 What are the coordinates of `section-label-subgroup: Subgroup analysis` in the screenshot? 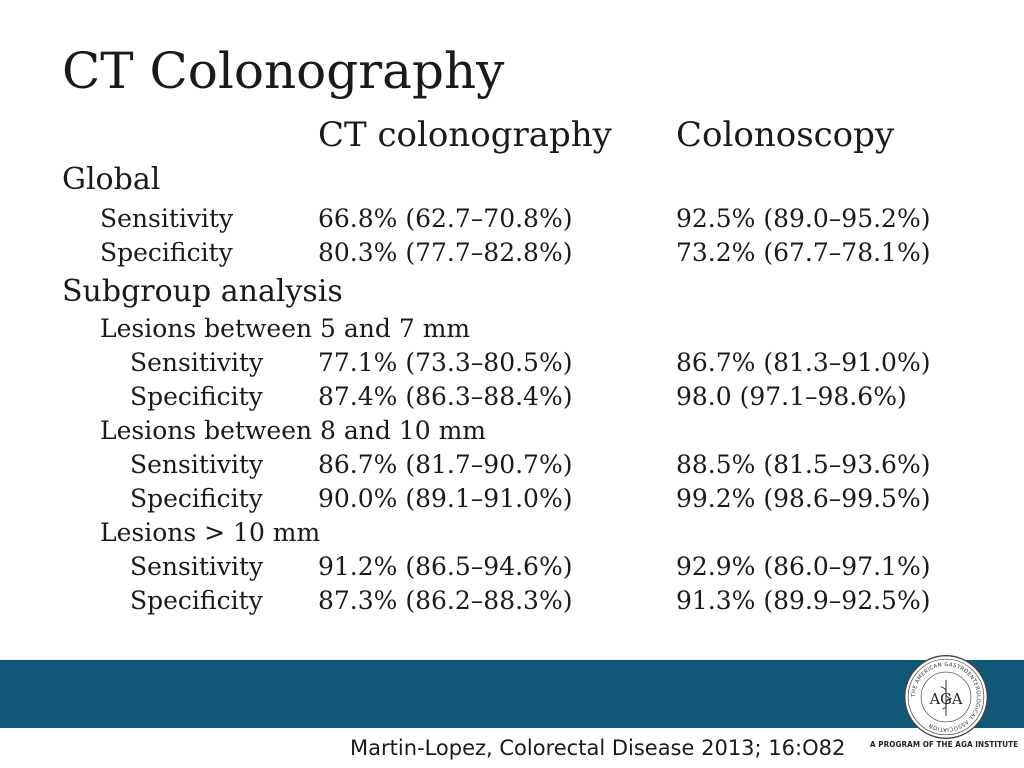 It's located at (202, 291).